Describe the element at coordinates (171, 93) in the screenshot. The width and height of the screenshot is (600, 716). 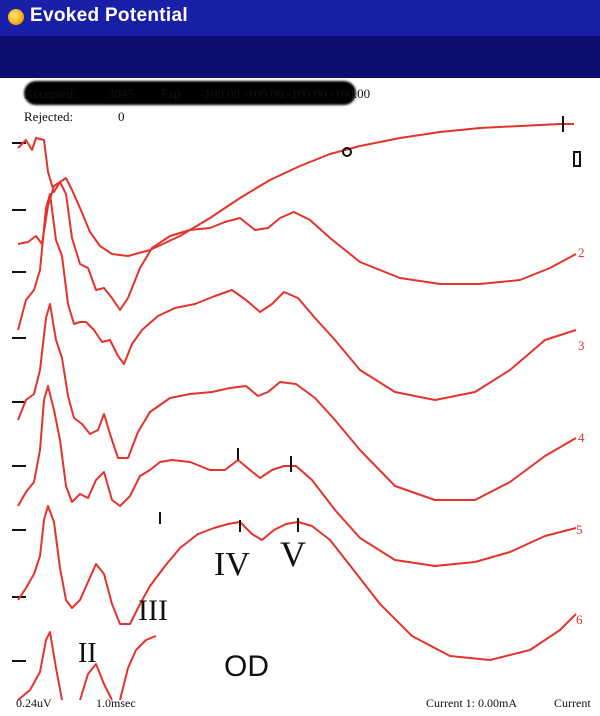
I see `esp-label: Esp` at that location.